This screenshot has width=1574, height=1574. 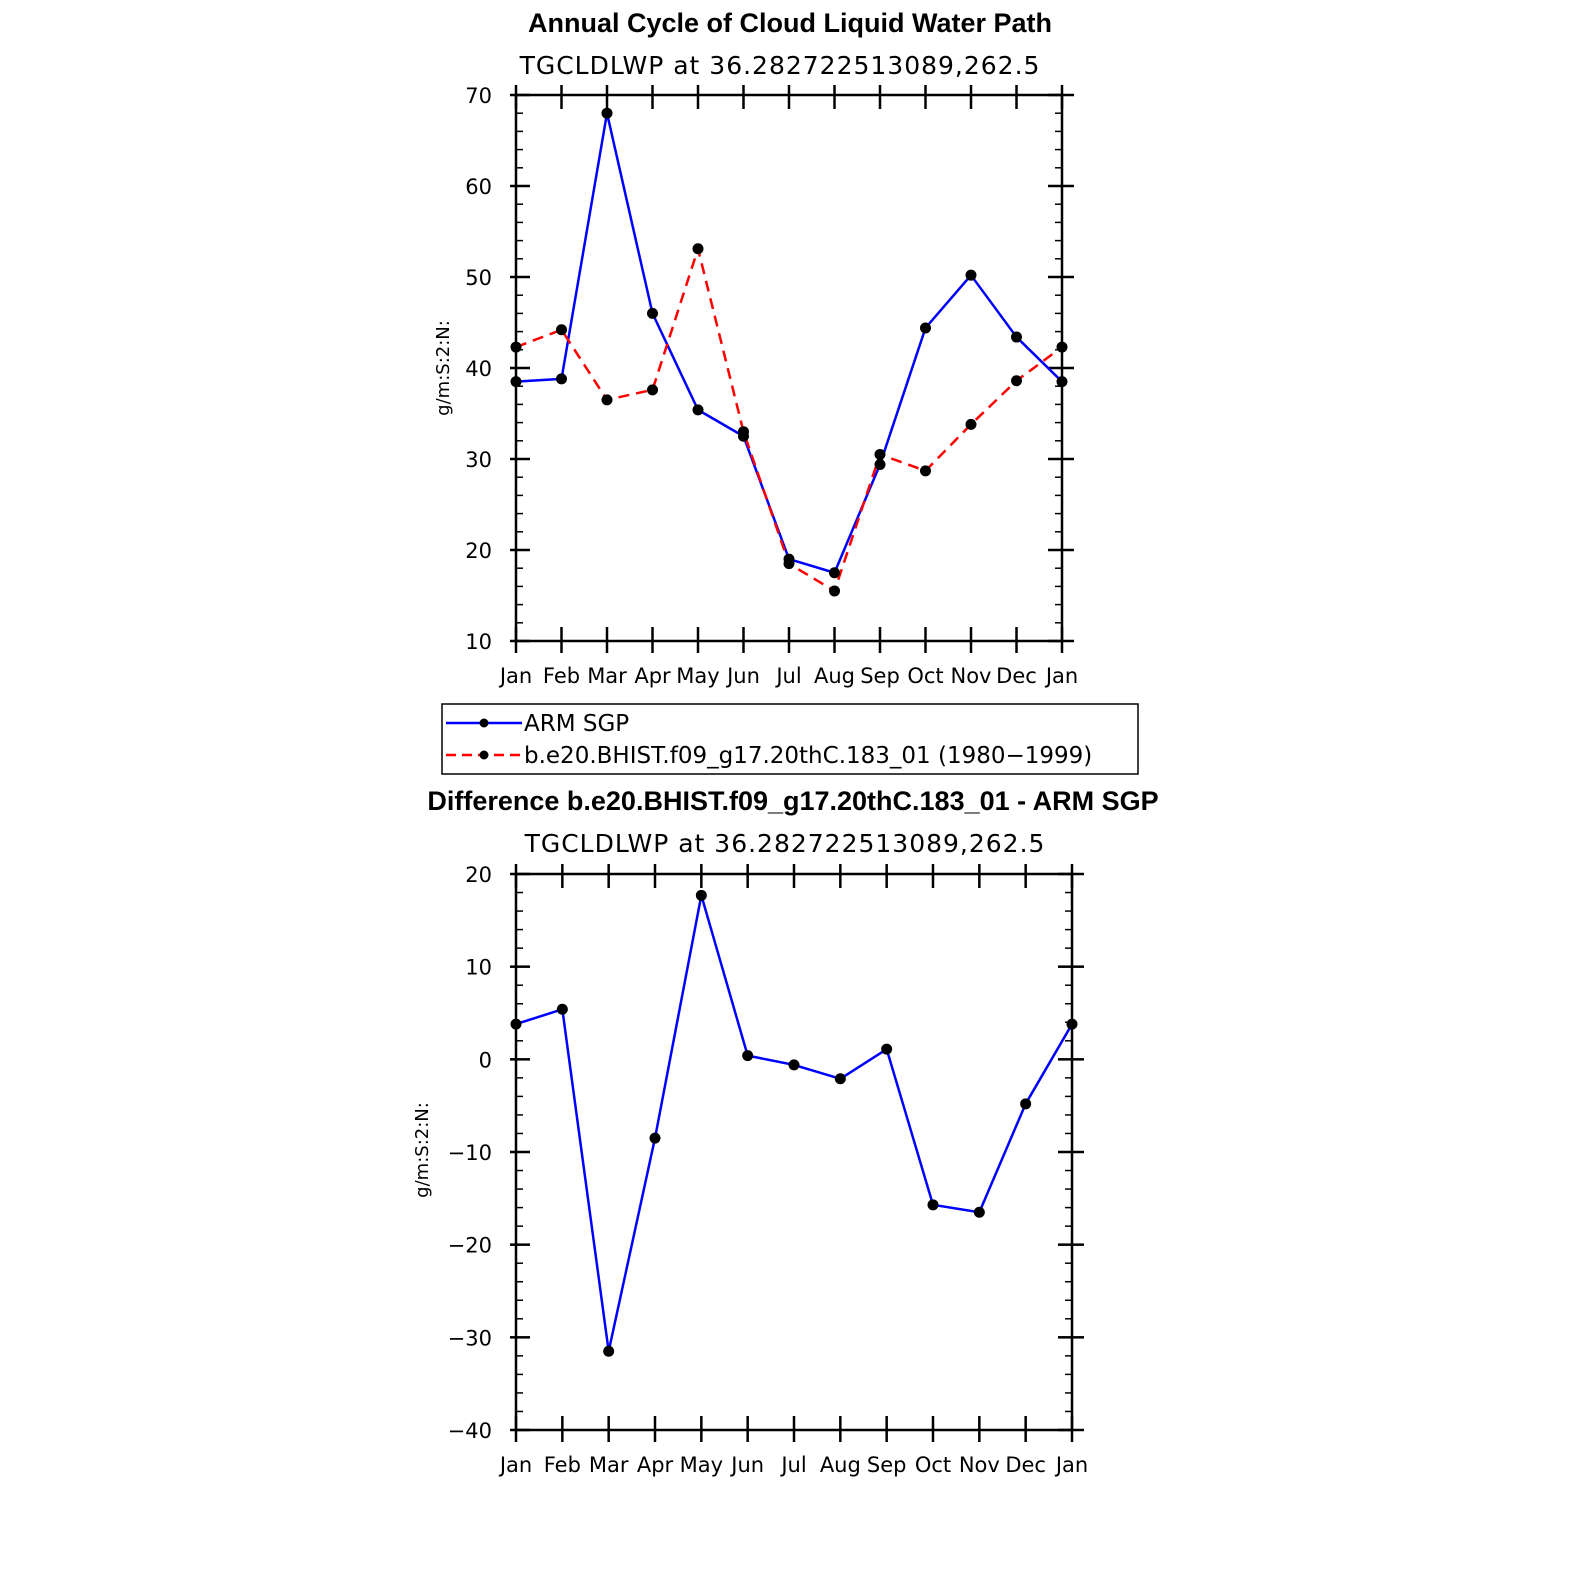 I want to click on chart1-xtick-label: Jul, so click(x=787, y=676).